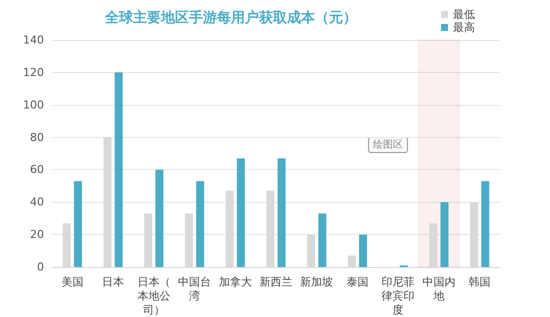  I want to click on y-tick-label: 80, so click(37, 137).